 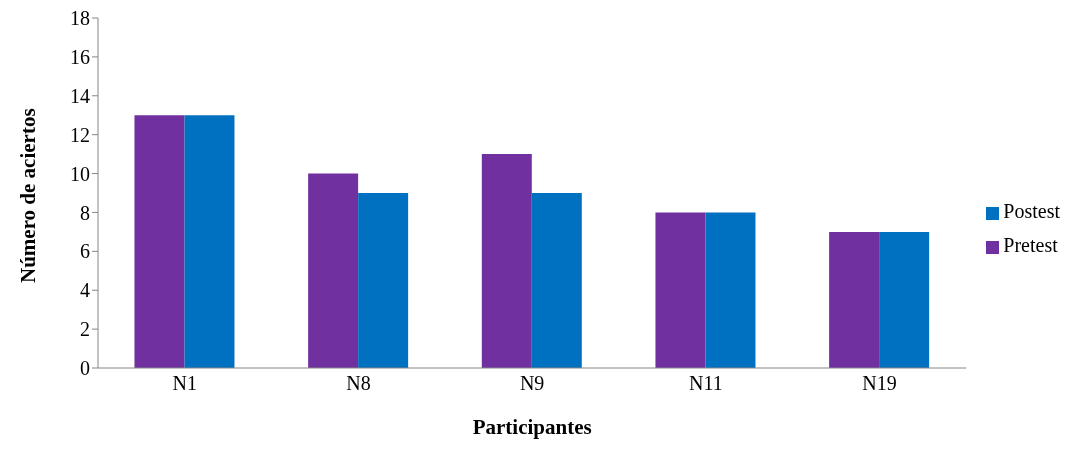 What do you see at coordinates (532, 383) in the screenshot?
I see `x-tick-label: N9` at bounding box center [532, 383].